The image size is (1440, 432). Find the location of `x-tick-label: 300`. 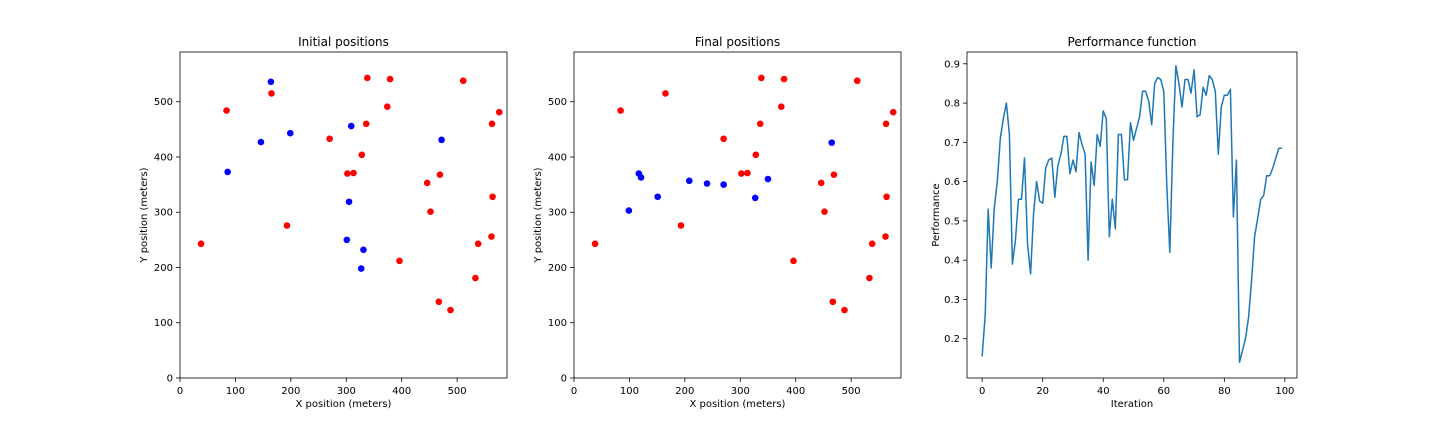

x-tick-label: 300 is located at coordinates (740, 391).